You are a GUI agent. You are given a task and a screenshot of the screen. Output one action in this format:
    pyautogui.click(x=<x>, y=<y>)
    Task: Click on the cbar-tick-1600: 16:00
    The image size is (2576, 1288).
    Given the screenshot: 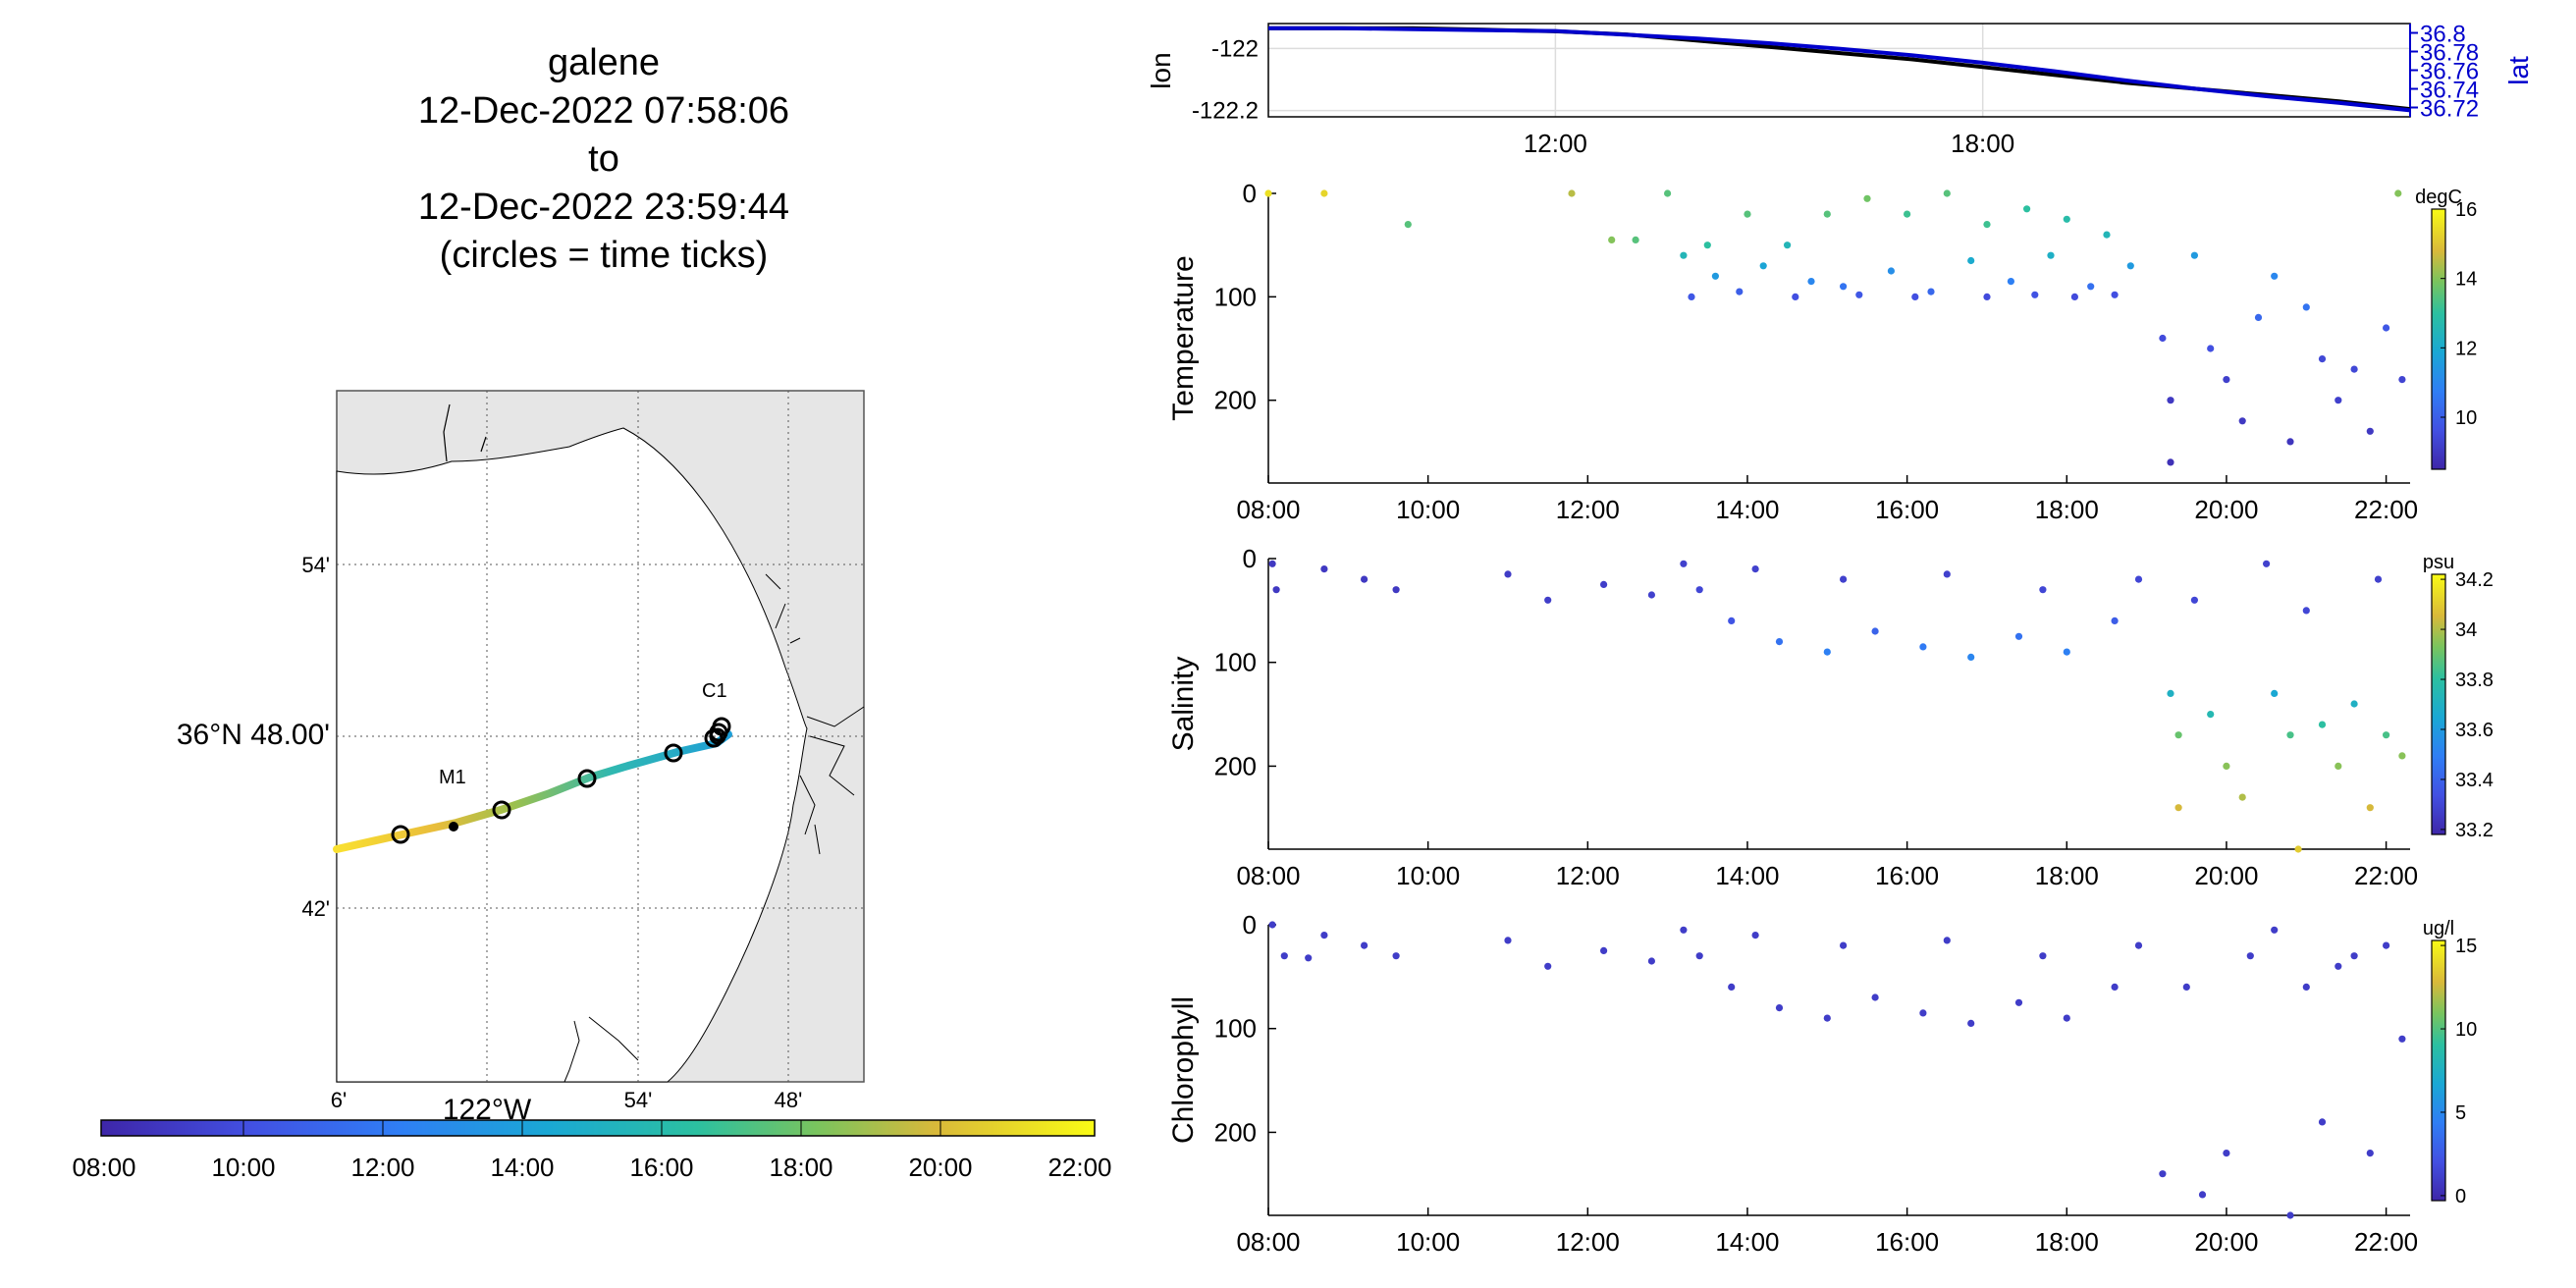 What is the action you would take?
    pyautogui.click(x=661, y=1167)
    